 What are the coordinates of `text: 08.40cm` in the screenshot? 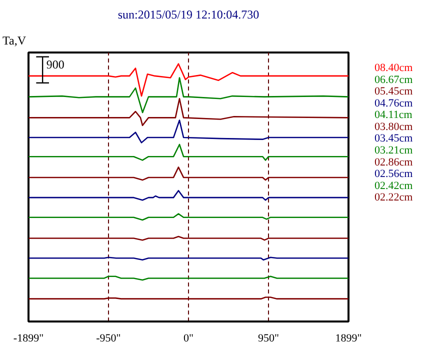 It's located at (394, 68).